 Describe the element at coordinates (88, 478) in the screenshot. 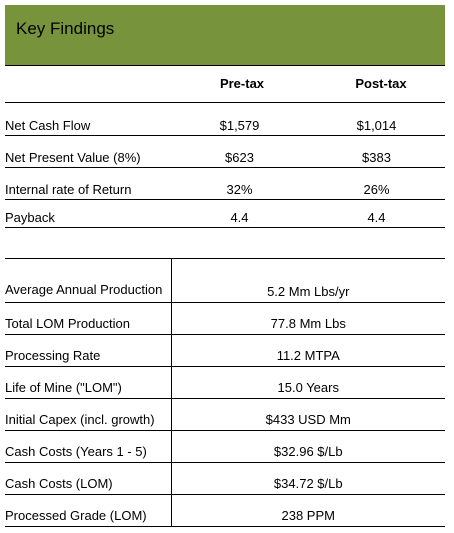

I see `row-label: Cash Costs (LOM)` at that location.